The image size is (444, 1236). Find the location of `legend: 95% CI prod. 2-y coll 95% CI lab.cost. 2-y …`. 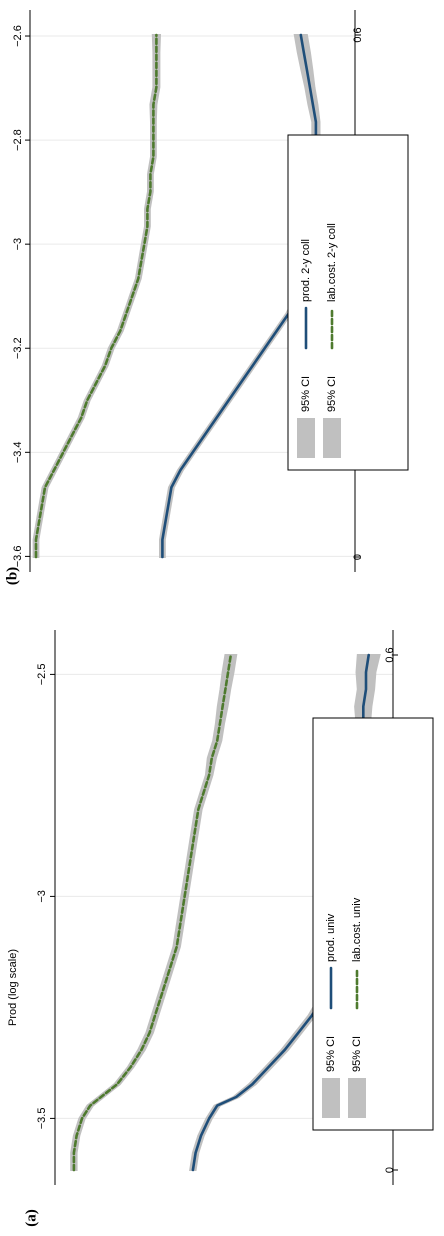

legend: 95% CI prod. 2-y coll 95% CI lab.cost. 2-y … is located at coordinates (348, 302).